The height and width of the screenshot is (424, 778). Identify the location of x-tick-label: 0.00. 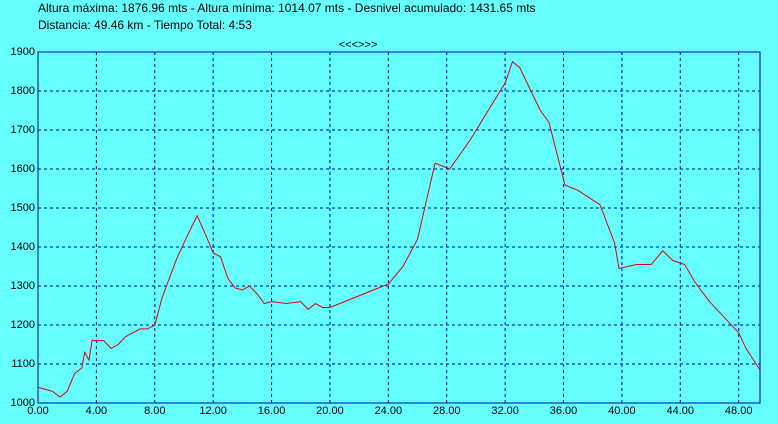
(37, 411).